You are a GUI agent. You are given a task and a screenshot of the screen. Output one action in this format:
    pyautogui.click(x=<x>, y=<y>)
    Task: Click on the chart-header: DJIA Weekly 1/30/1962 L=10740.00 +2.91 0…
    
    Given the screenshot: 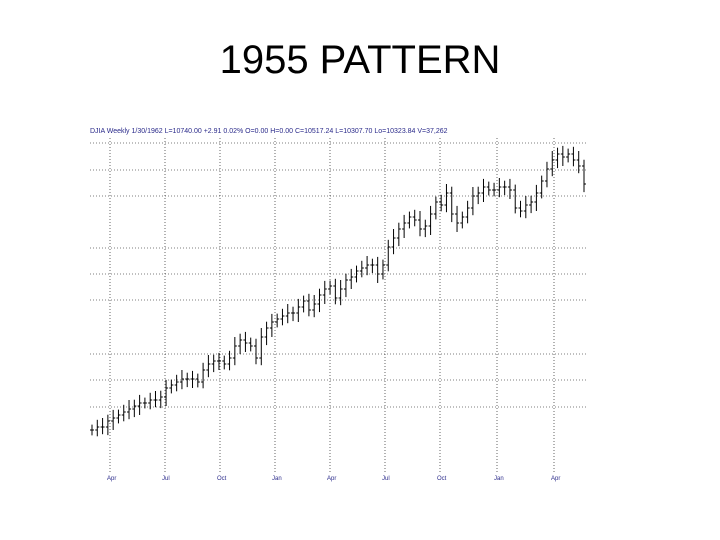 What is the action you would take?
    pyautogui.click(x=269, y=131)
    